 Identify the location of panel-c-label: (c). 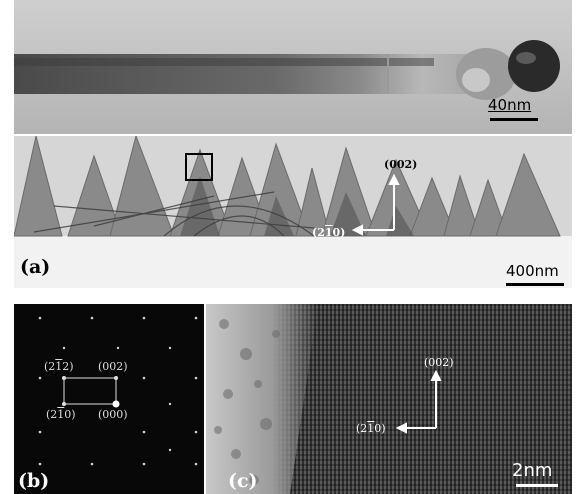
(243, 481).